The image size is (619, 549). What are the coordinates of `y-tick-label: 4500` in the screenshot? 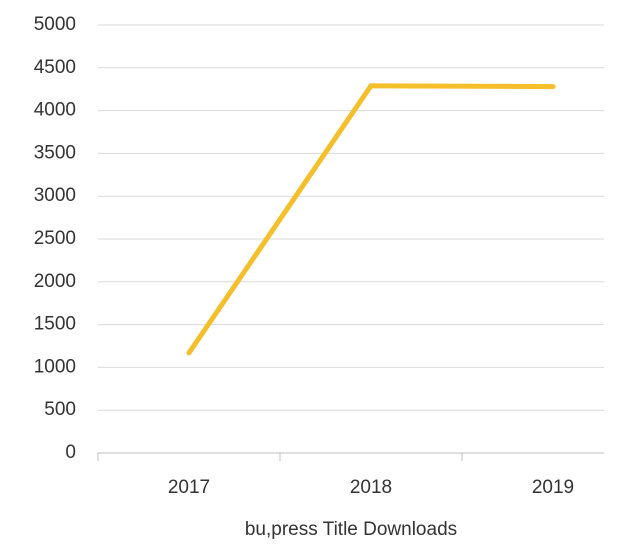 It's located at (55, 67).